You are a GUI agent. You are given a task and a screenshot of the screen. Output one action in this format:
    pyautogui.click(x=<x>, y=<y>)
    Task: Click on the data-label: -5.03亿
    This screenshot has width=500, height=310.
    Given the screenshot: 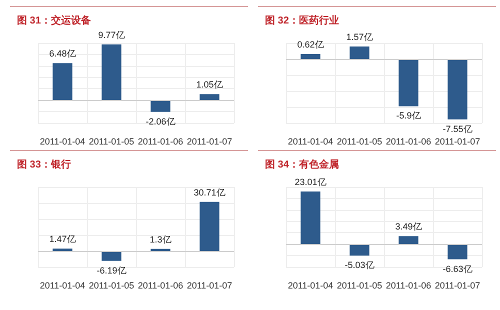 What is the action you would take?
    pyautogui.click(x=359, y=265)
    